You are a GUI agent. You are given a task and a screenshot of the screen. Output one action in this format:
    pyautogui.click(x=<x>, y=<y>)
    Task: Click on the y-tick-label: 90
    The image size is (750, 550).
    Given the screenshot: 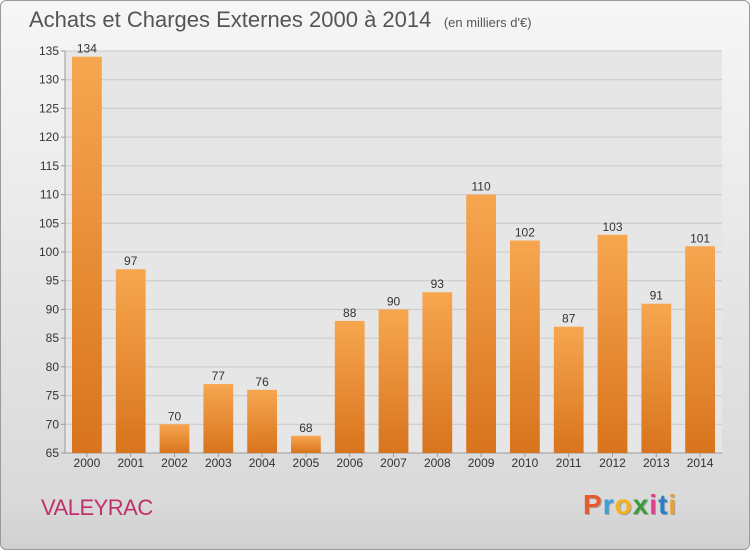 What is the action you would take?
    pyautogui.click(x=53, y=309)
    